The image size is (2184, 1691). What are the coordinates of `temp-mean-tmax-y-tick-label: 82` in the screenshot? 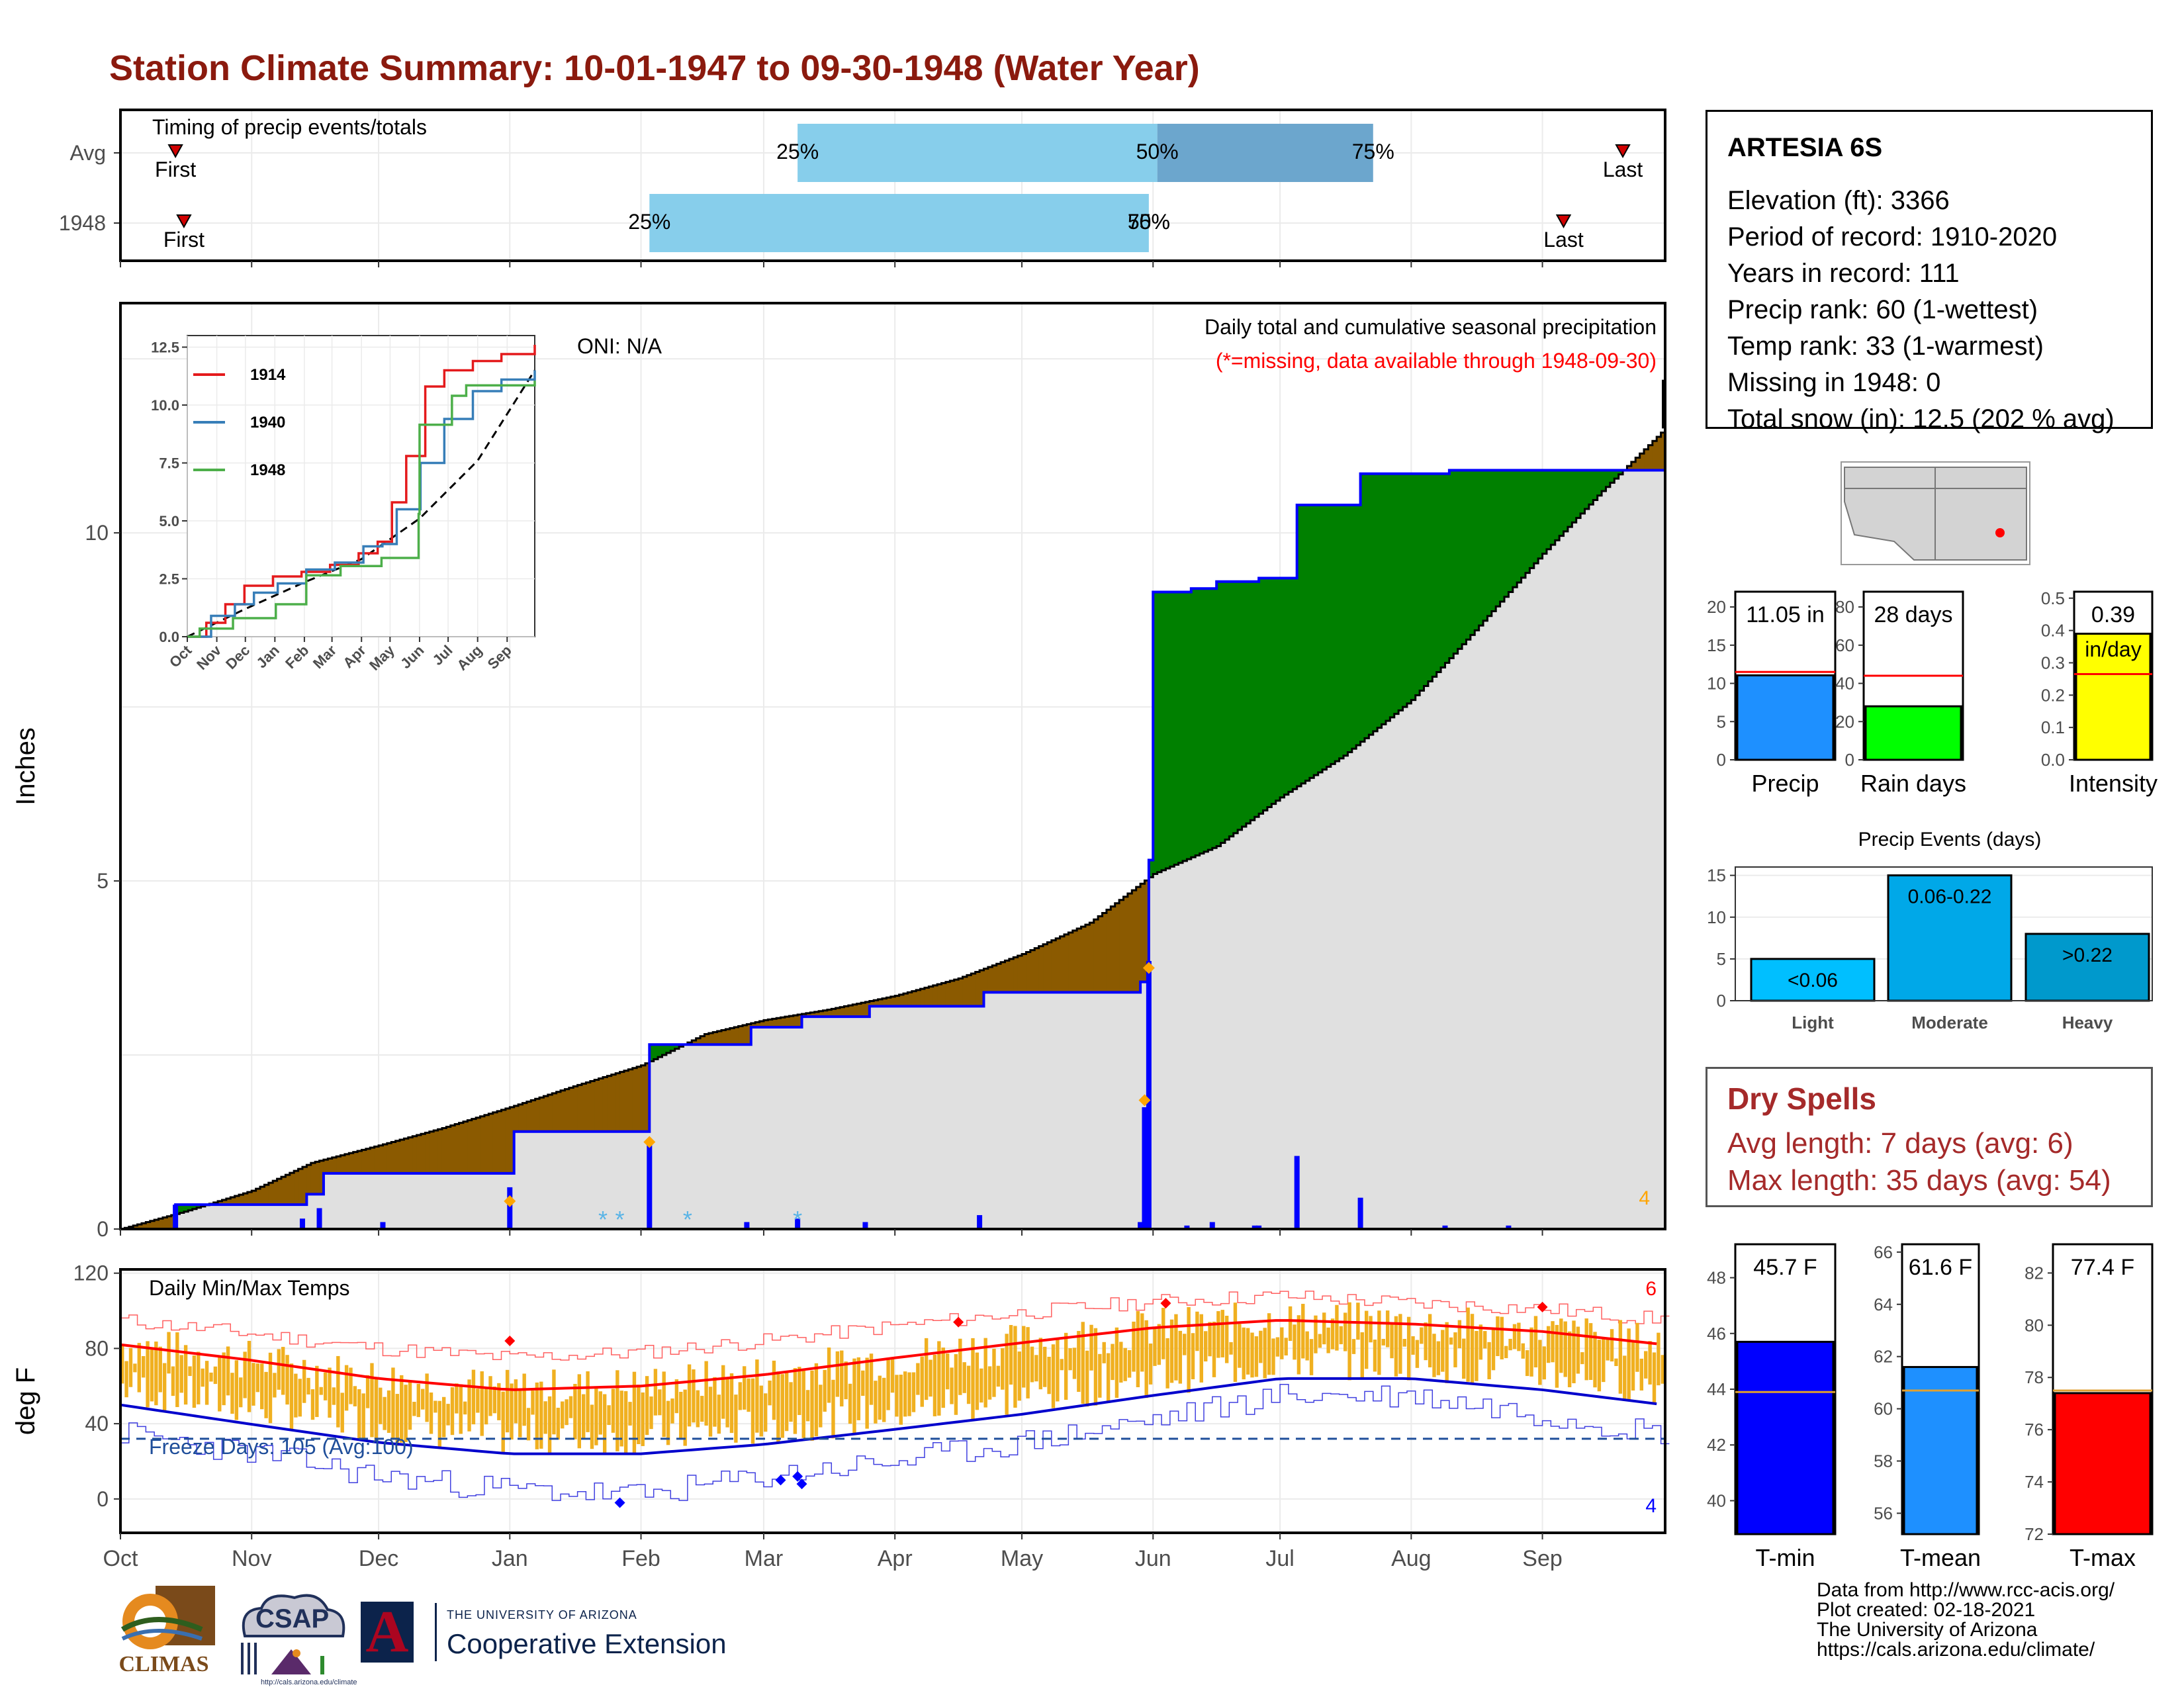 It's located at (2034, 1273).